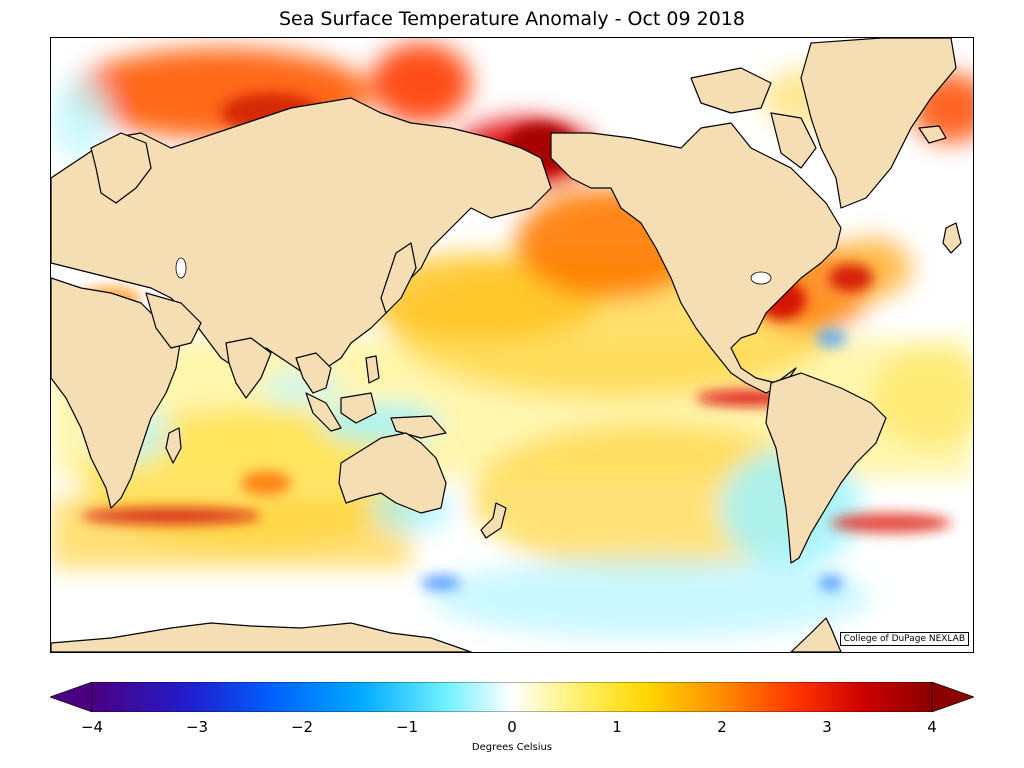 This screenshot has height=768, width=1024. I want to click on colorbar-tick-label: −2, so click(302, 727).